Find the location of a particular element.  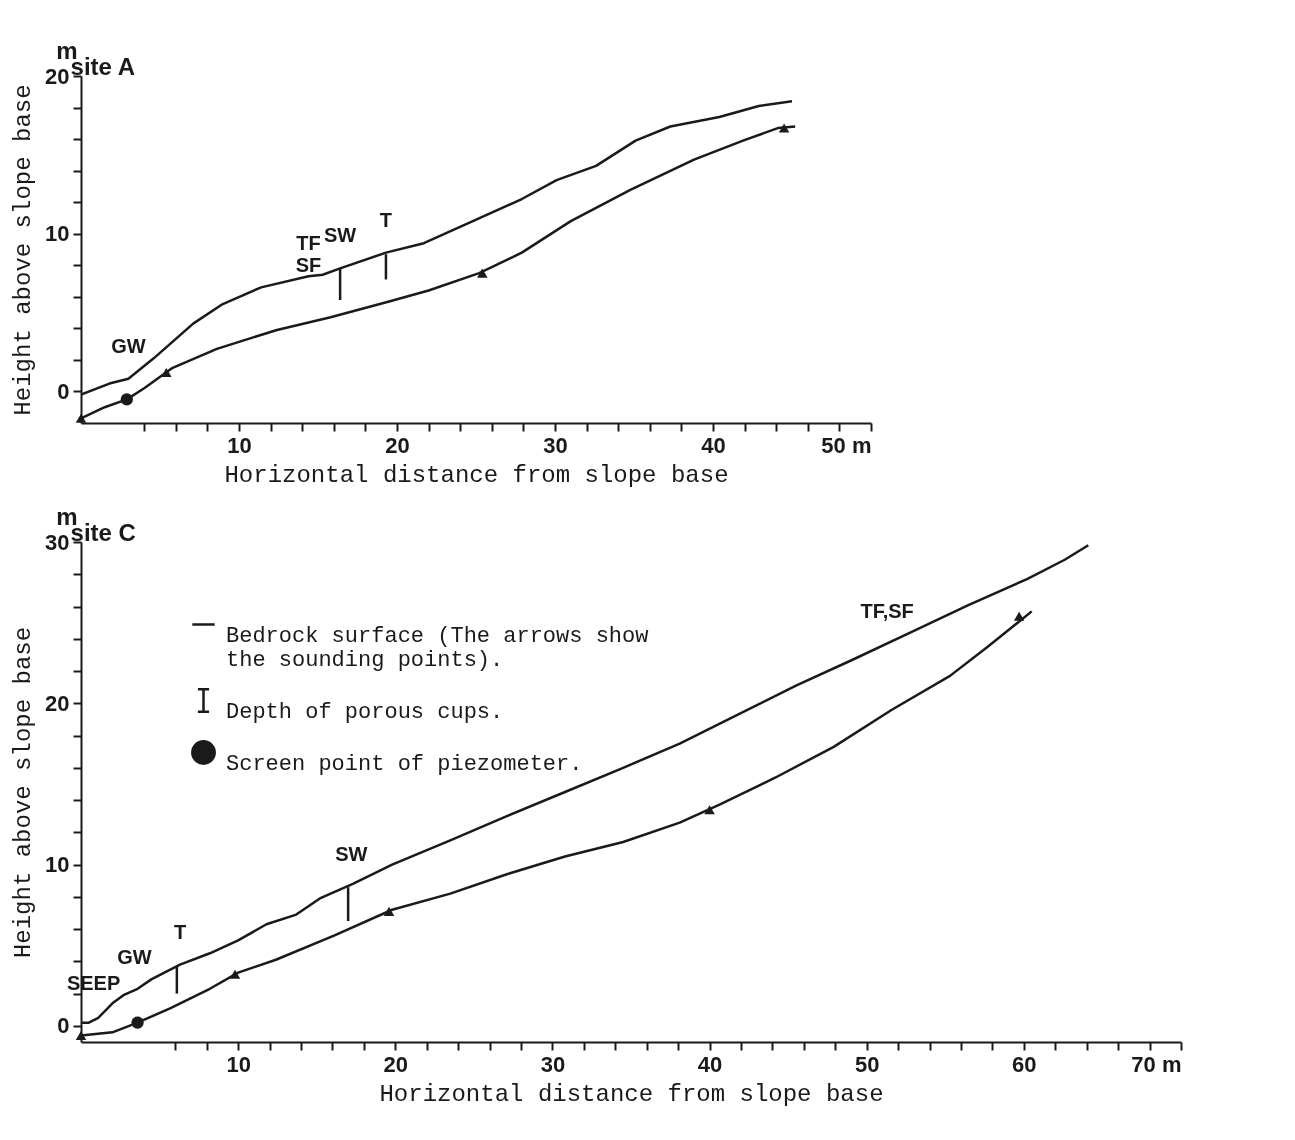

annotation: TF SF is located at coordinates (308, 254).